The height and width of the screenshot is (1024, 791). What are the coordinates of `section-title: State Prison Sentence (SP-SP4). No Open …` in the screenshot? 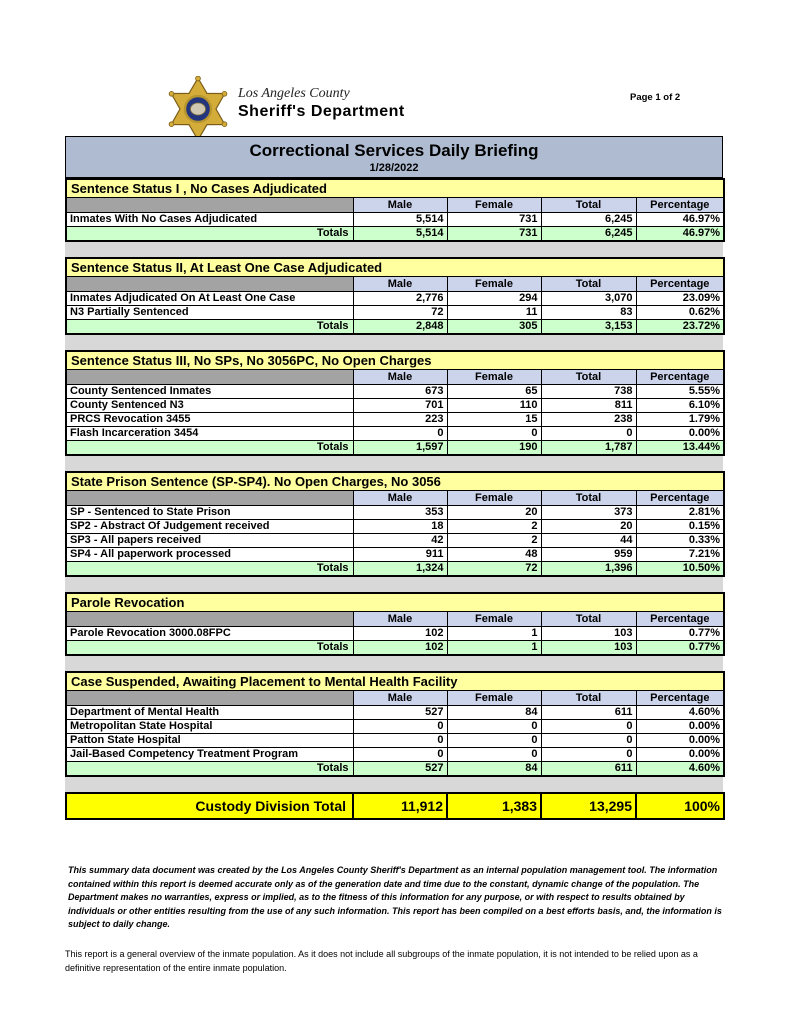 It's located at (395, 481).